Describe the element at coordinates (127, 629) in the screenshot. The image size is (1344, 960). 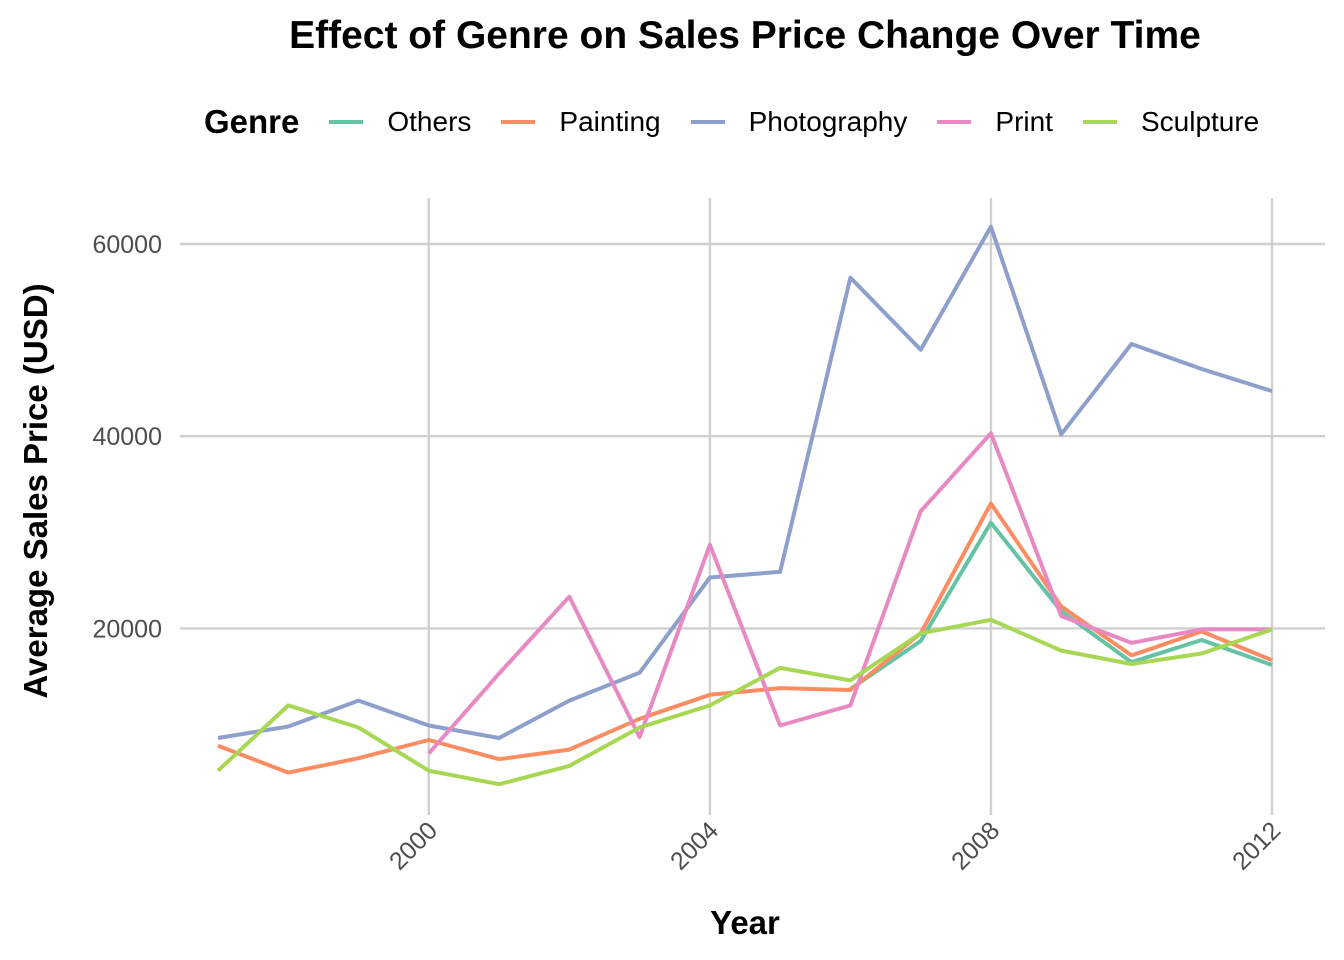
I see `y-tick-label: 20000` at that location.